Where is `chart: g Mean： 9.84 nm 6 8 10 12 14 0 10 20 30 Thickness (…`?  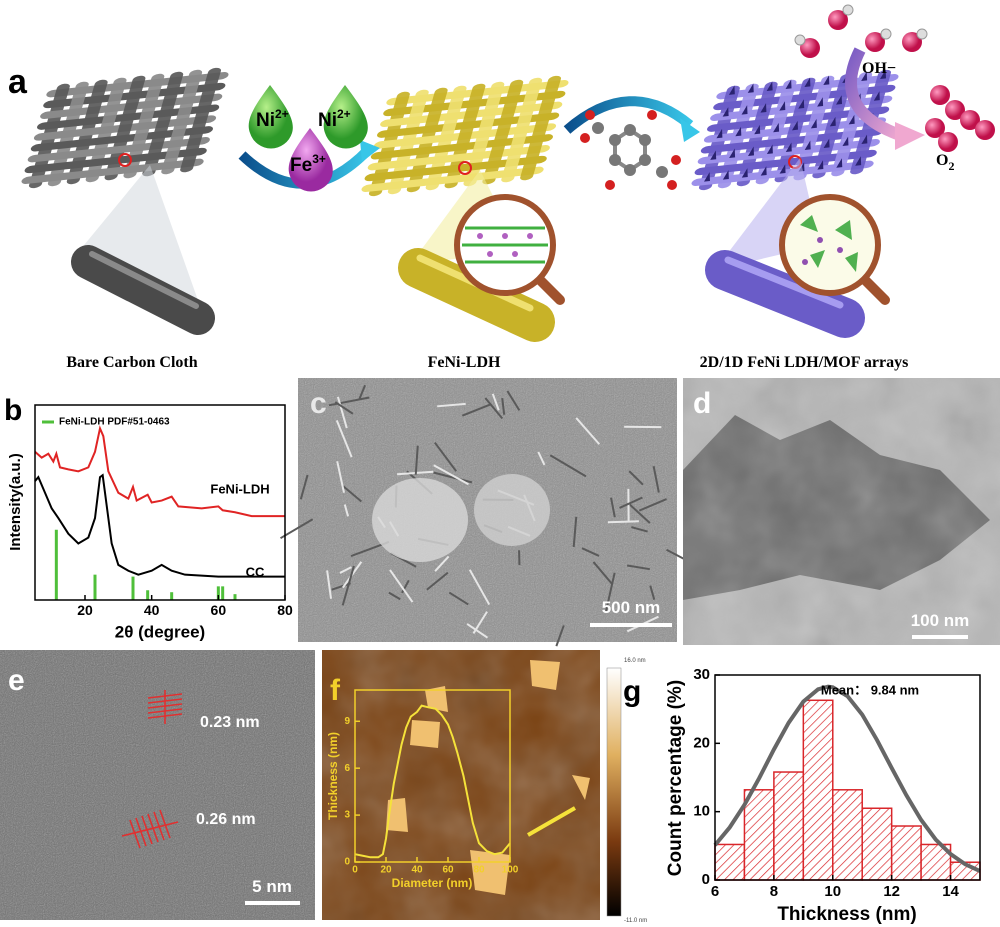
chart: g Mean： 9.84 nm 6 8 10 12 14 0 10 20 30 Thickness (… is located at coordinates (802, 795).